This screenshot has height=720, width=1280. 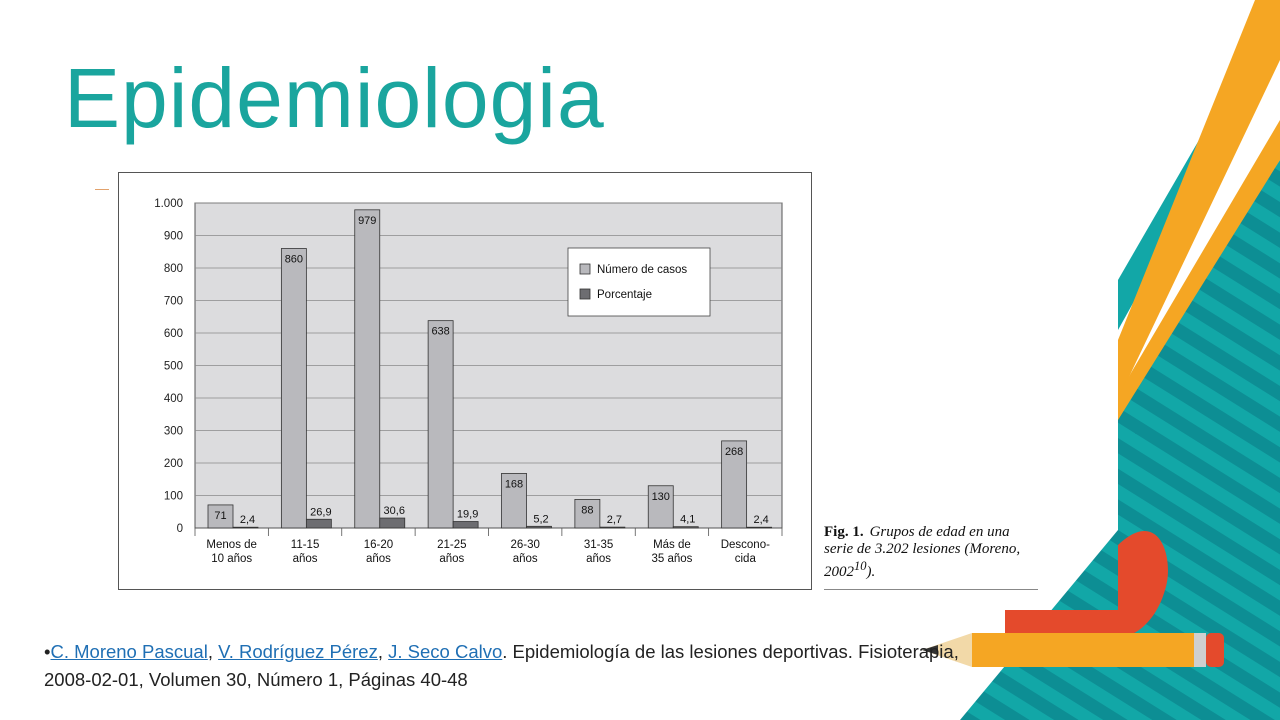 I want to click on legend-swatch-casos, so click(x=585, y=269).